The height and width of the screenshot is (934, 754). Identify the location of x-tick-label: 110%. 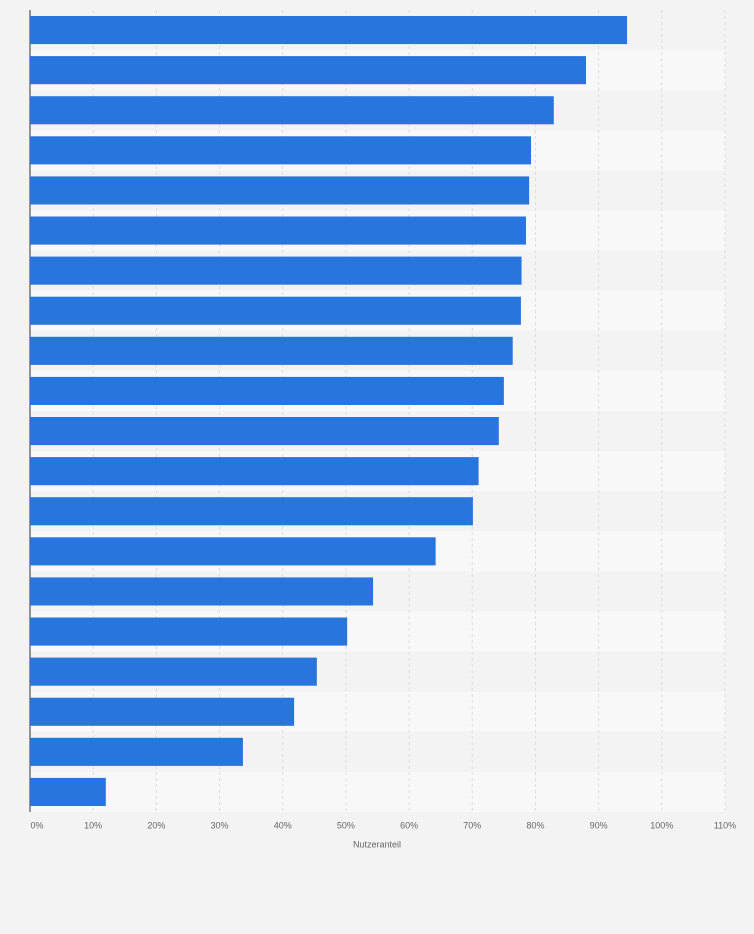
(725, 825).